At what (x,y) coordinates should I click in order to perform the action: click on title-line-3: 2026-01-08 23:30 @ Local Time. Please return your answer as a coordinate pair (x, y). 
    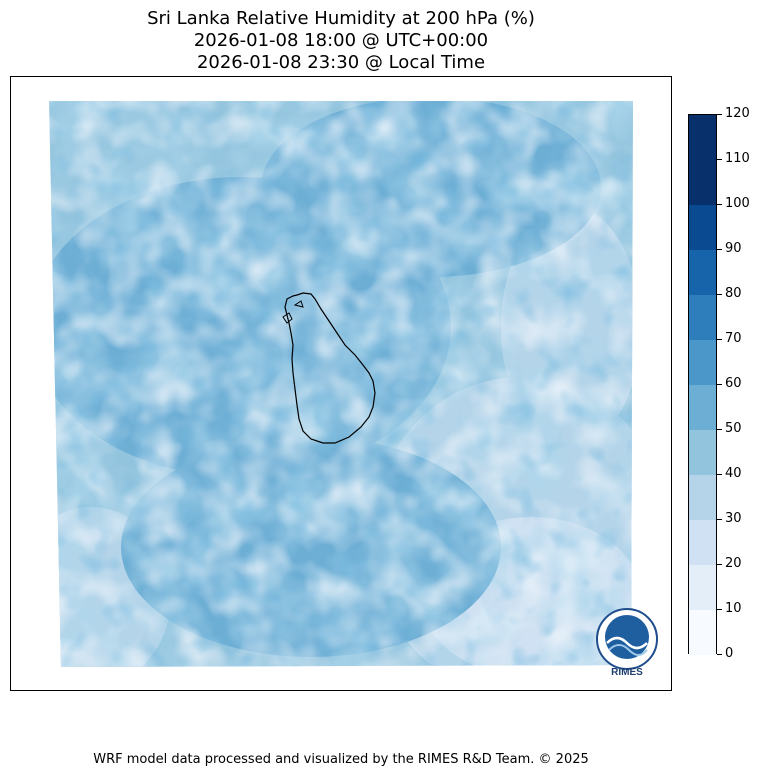
    Looking at the image, I should click on (341, 62).